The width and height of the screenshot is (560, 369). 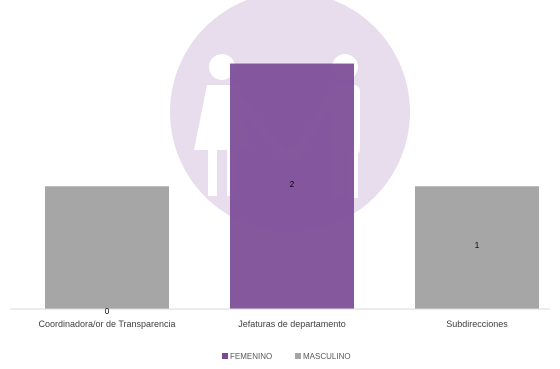 I want to click on legend-label-femenino: FEMENINO, so click(x=251, y=356).